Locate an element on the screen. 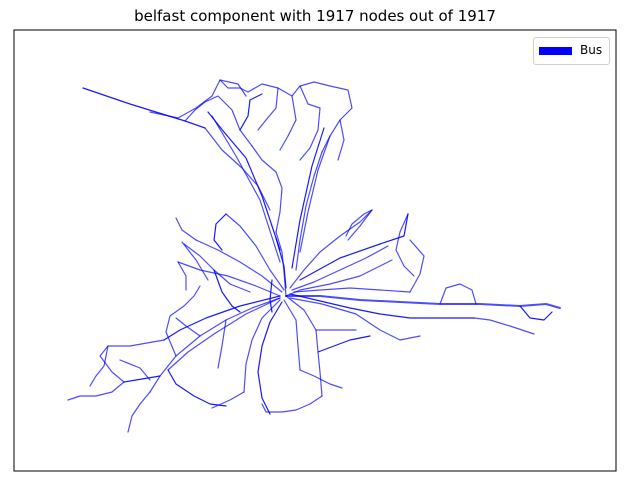 Image resolution: width=630 pixels, height=486 pixels. legend: Bus is located at coordinates (571, 51).